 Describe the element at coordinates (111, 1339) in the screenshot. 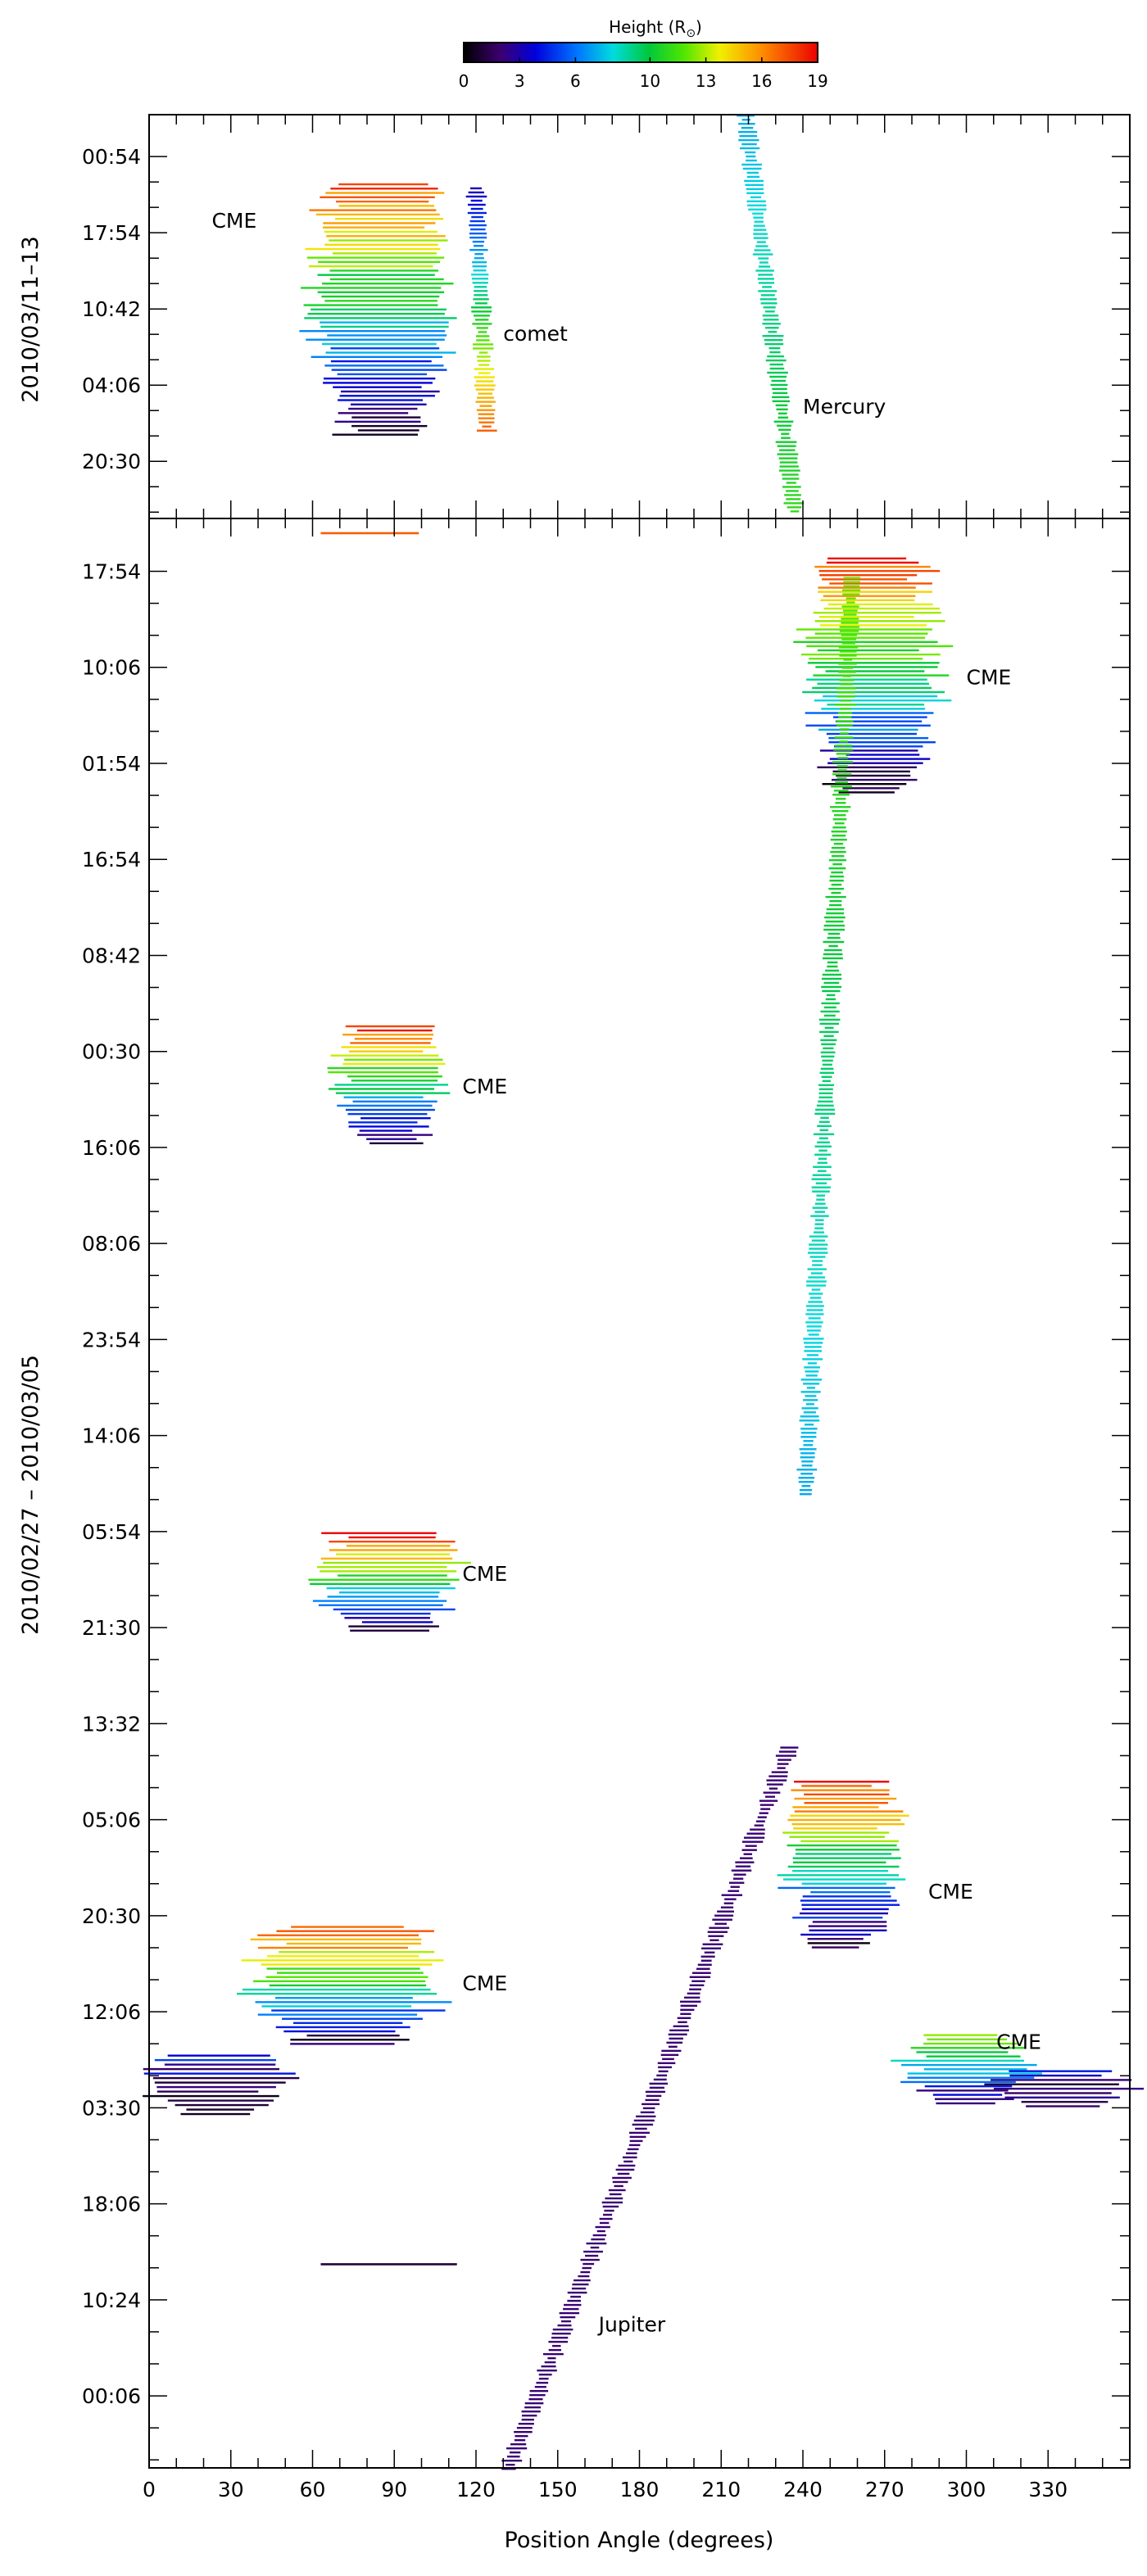

I see `y-tick-label: 23:54` at that location.